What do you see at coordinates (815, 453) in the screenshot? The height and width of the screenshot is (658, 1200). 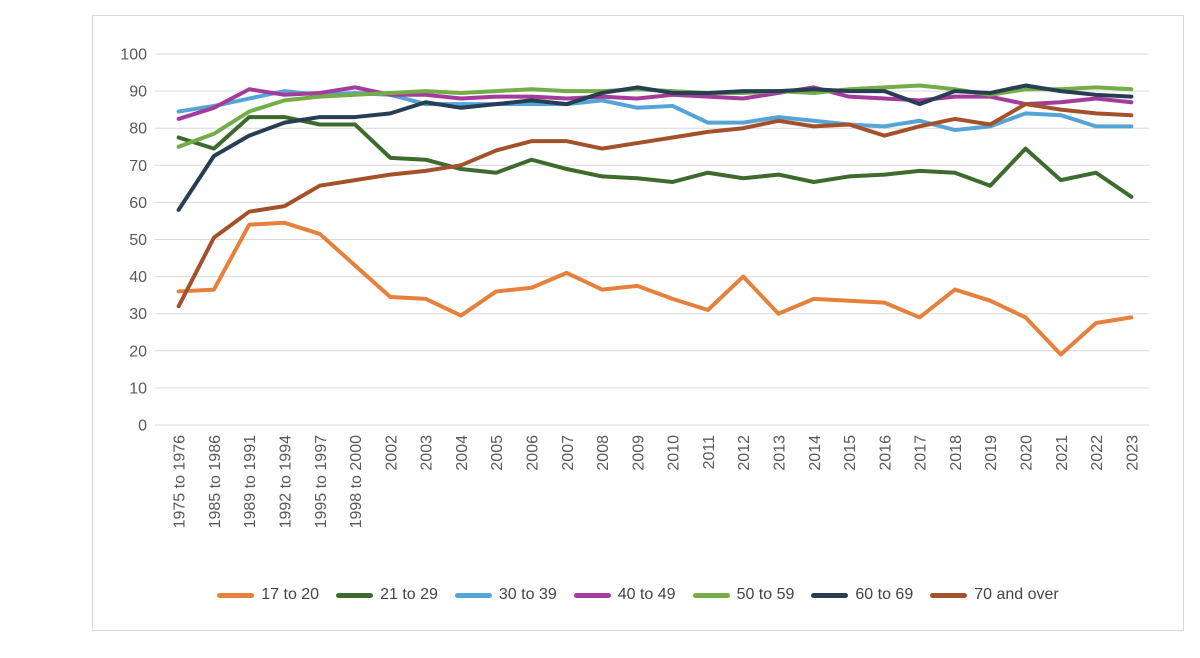 I see `x-tick-label: 2014` at bounding box center [815, 453].